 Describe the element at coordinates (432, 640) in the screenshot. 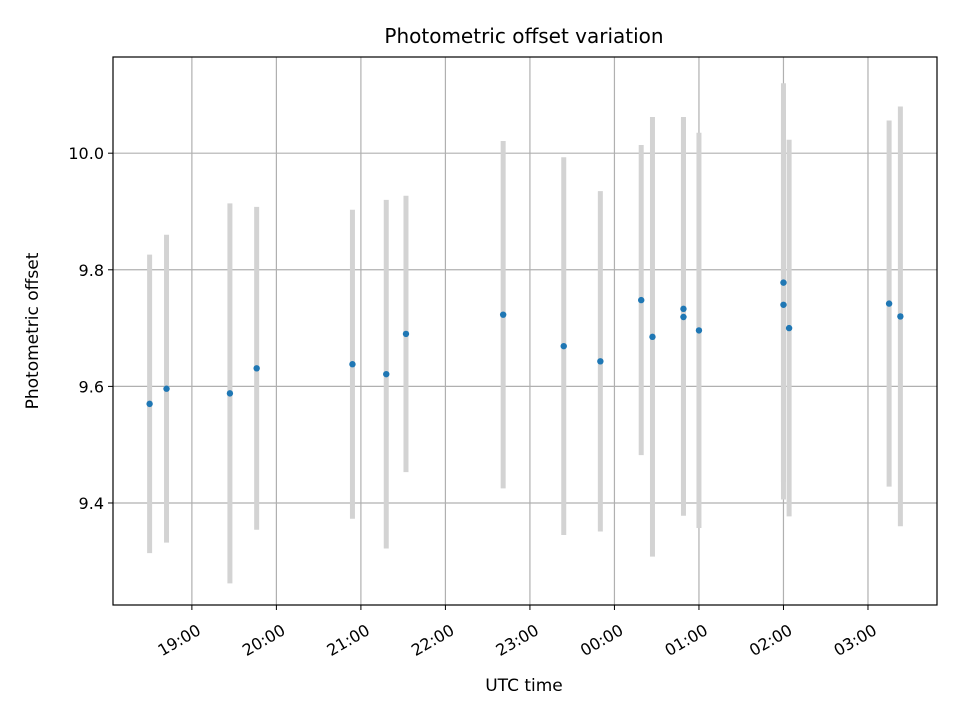

I see `x-tick-label: 22:00` at that location.